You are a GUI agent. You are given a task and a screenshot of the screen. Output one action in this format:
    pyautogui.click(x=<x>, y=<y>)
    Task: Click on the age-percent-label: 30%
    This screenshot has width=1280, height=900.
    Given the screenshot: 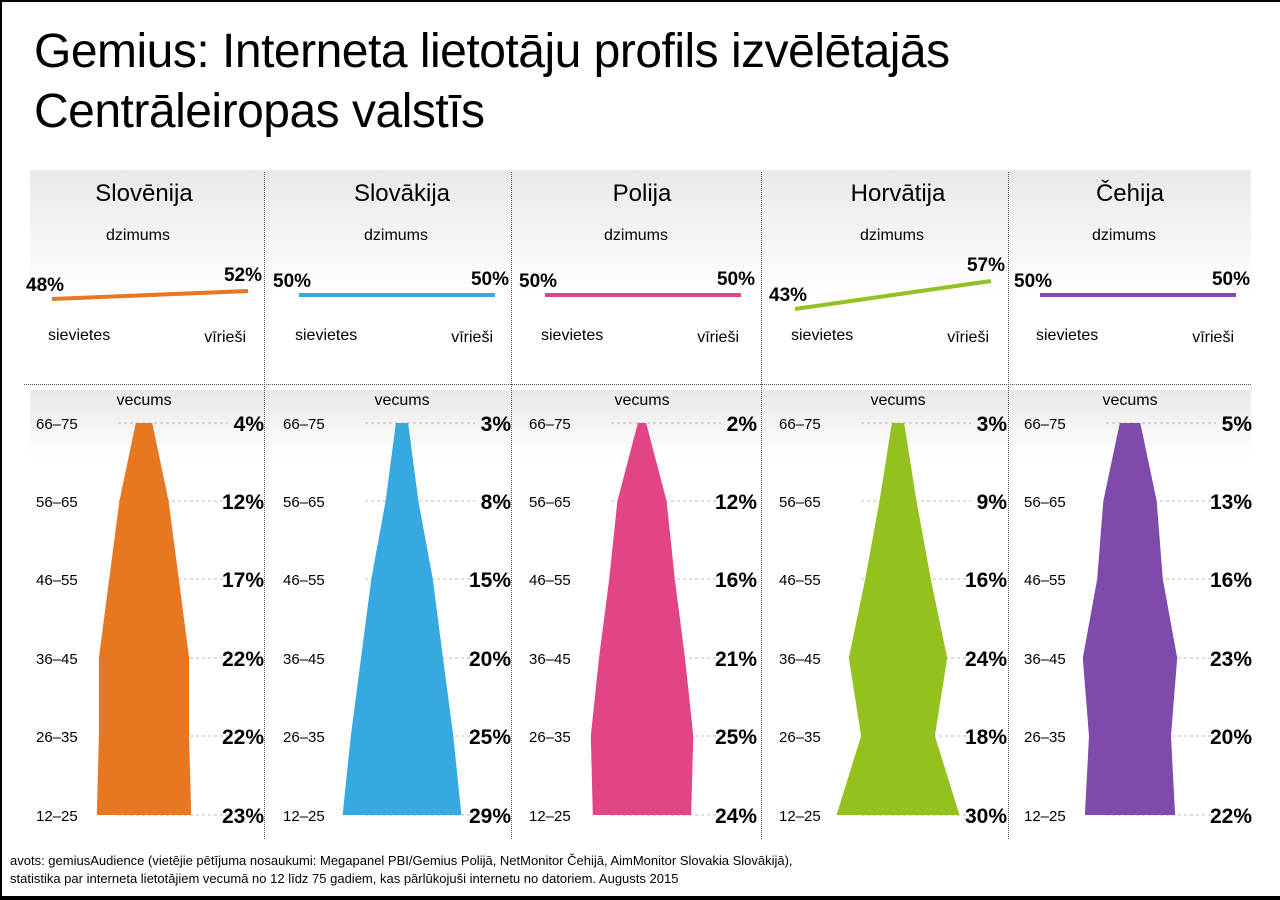 What is the action you would take?
    pyautogui.click(x=986, y=816)
    